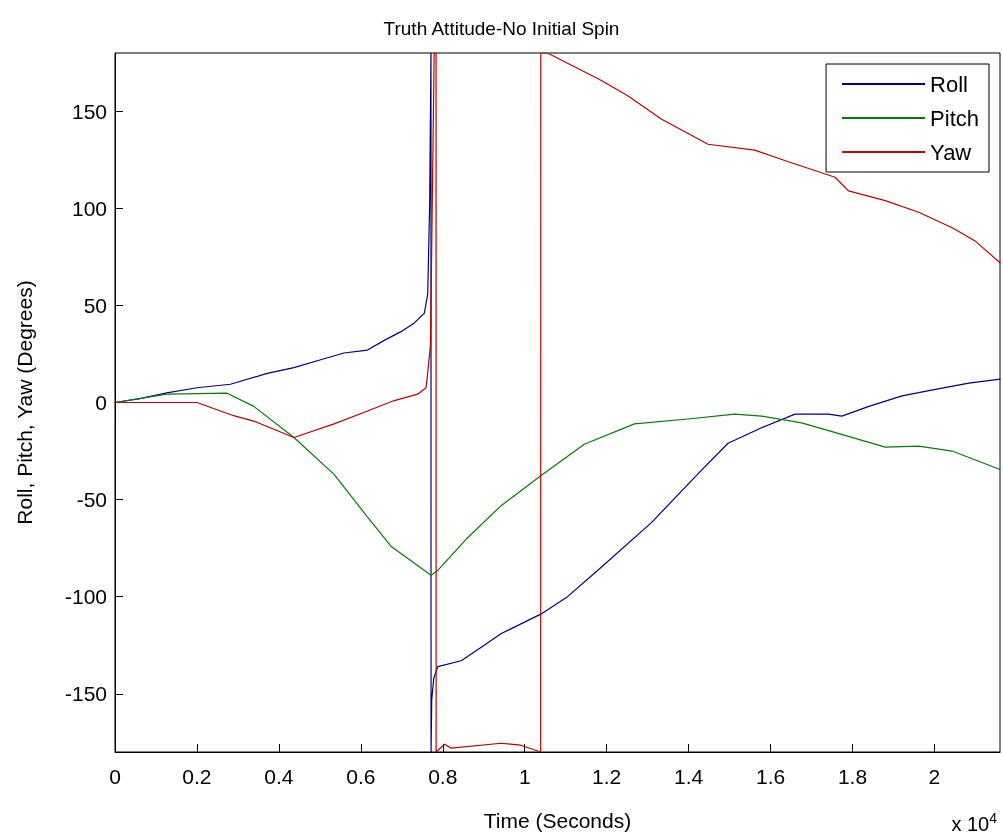 The height and width of the screenshot is (836, 1003). What do you see at coordinates (607, 776) in the screenshot?
I see `x-tick-label: 1.2` at bounding box center [607, 776].